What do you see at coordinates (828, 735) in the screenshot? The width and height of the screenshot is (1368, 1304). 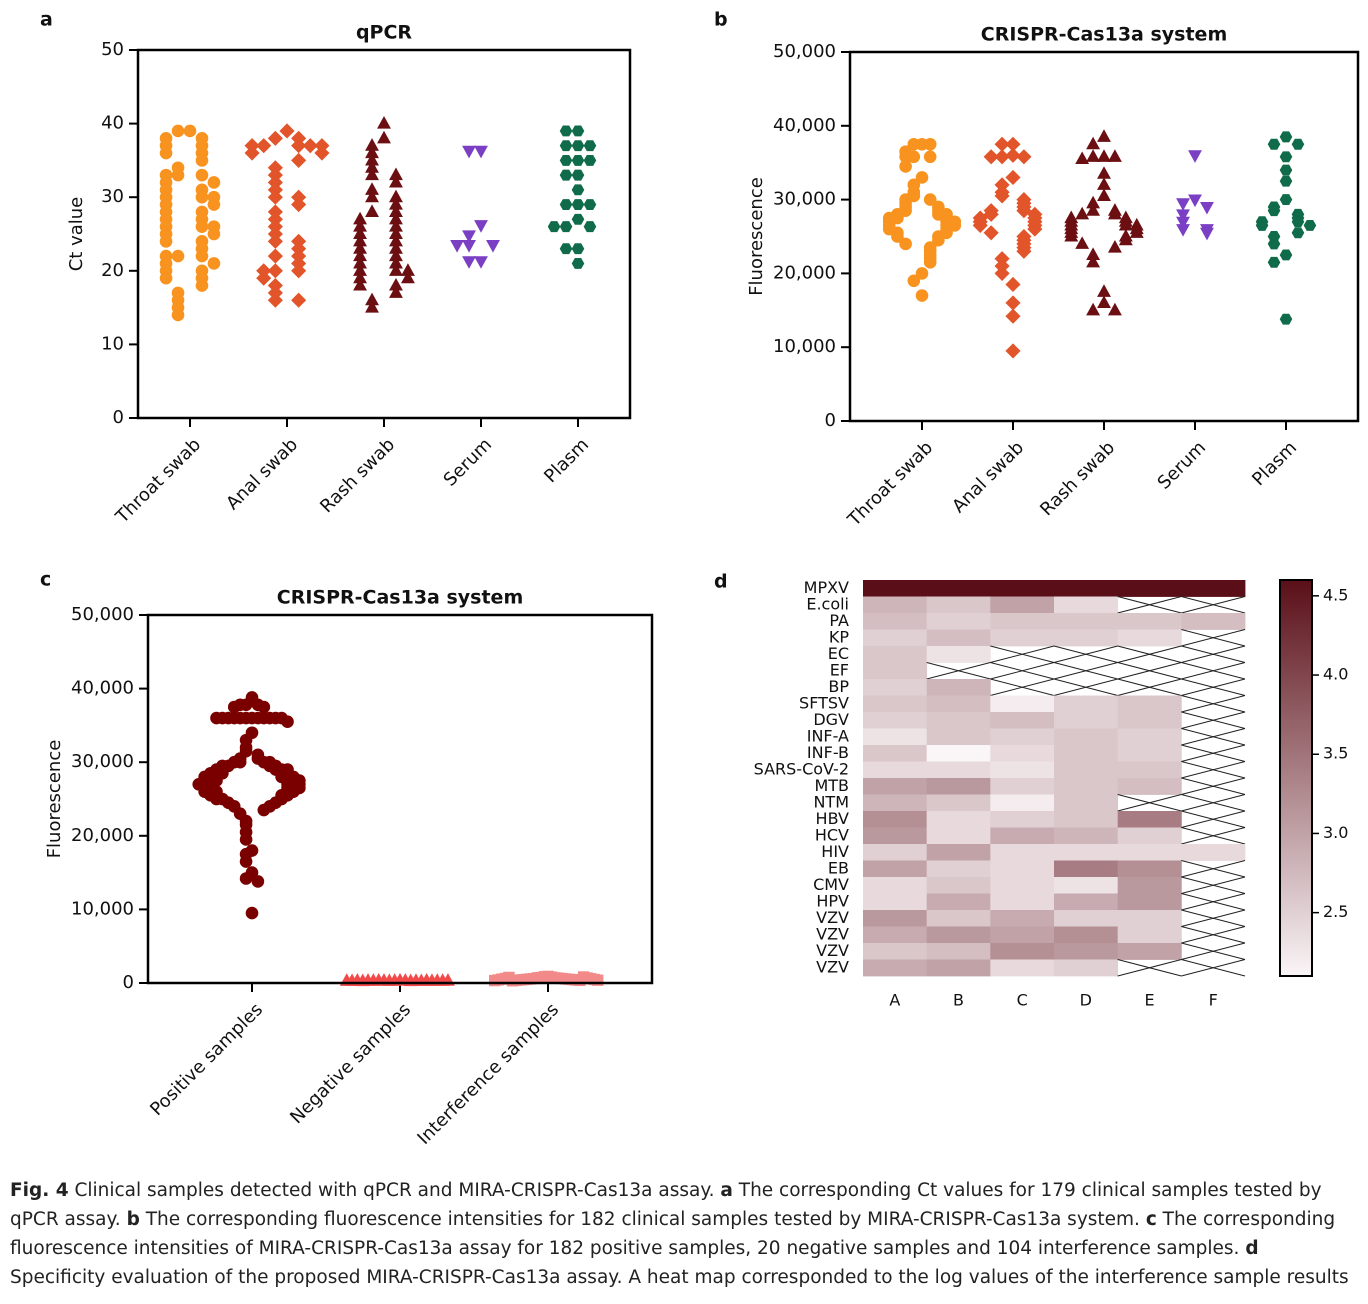 I see `row-label: INF-A` at bounding box center [828, 735].